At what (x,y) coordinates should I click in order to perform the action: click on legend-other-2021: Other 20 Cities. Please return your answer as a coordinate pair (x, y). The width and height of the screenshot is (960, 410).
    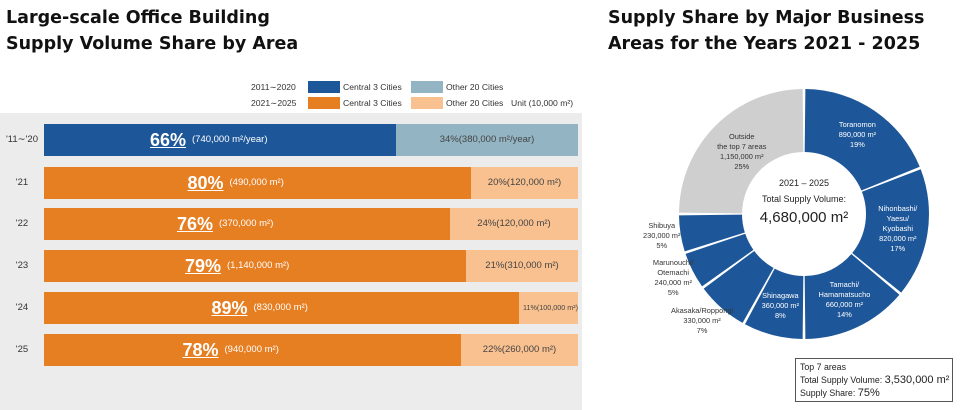
    Looking at the image, I should click on (475, 103).